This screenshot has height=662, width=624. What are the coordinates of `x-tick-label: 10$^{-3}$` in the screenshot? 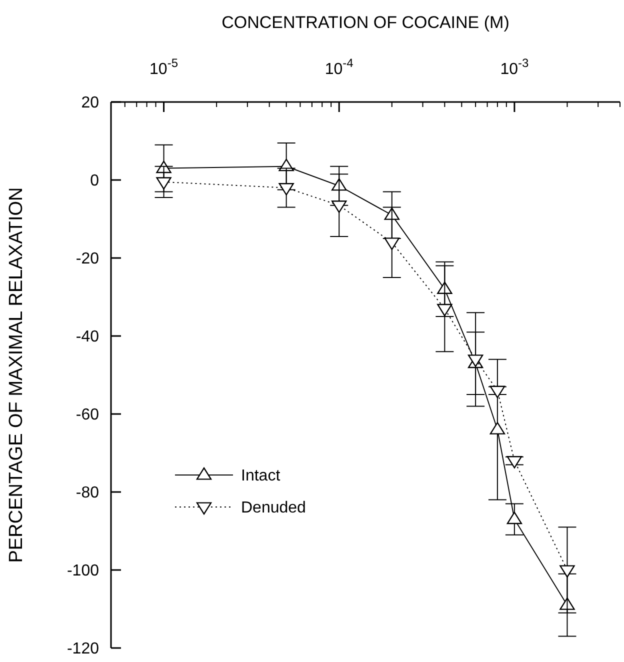 It's located at (514, 67).